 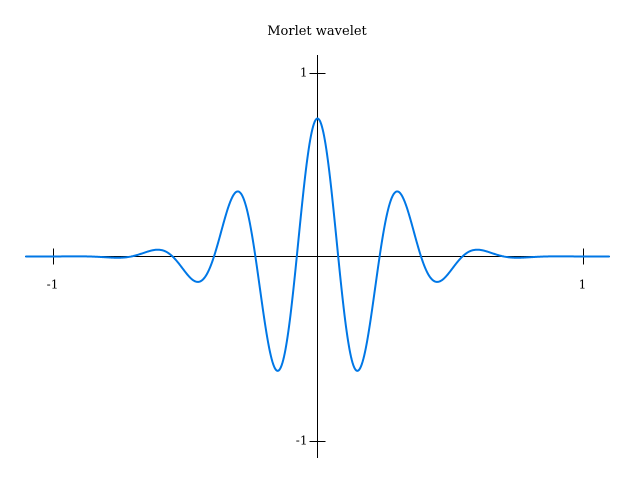 What do you see at coordinates (53, 285) in the screenshot?
I see `x-tick-label: -1` at bounding box center [53, 285].